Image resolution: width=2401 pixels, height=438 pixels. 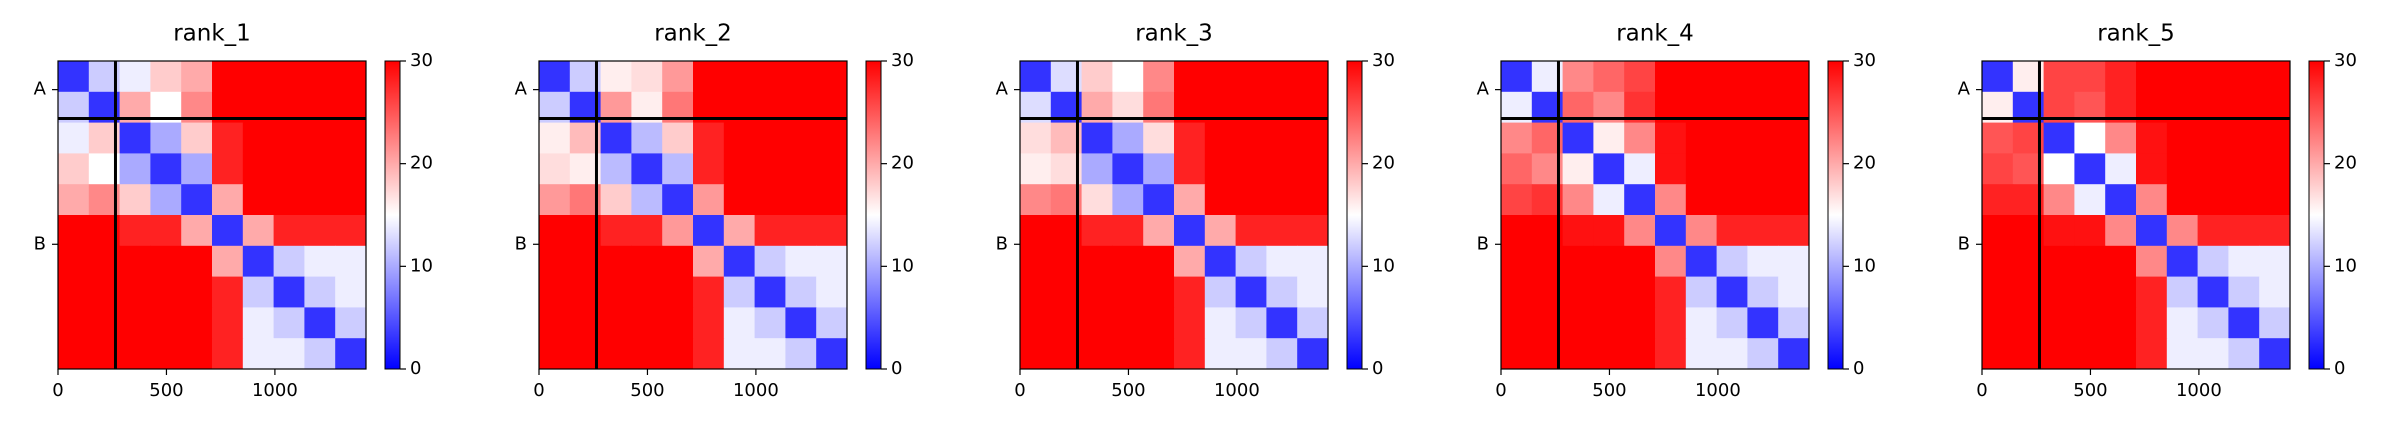 I want to click on panel: rank_3 0 500 1000 A B 0 10 20 30, so click(x=1195, y=211).